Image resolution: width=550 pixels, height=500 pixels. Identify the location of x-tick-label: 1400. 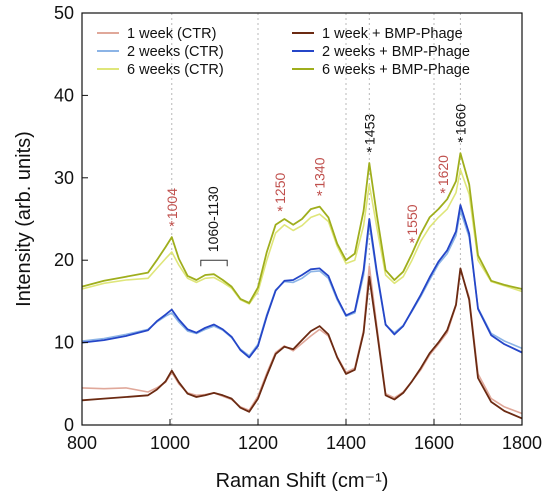
(346, 443).